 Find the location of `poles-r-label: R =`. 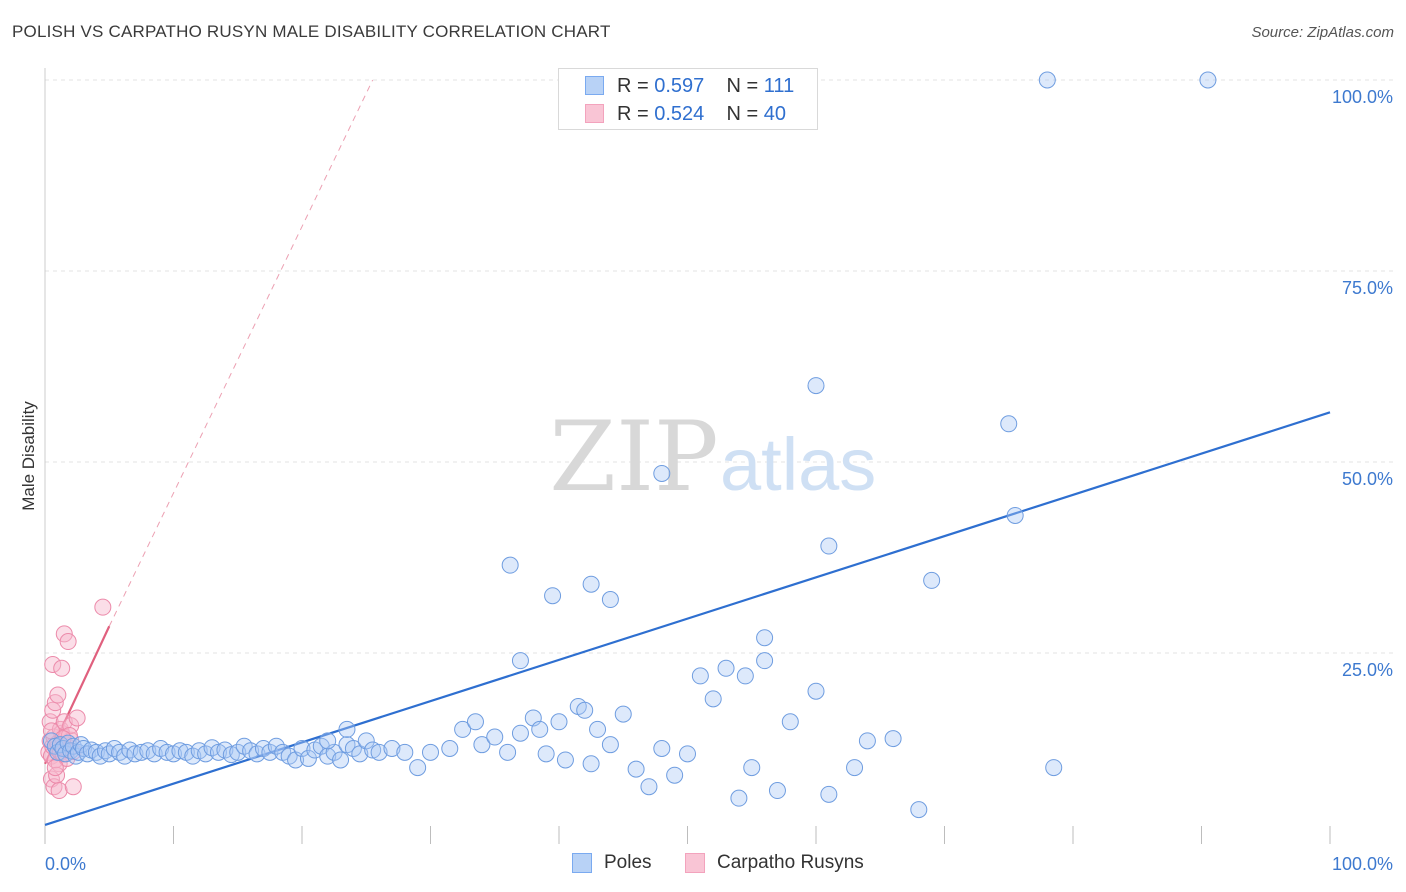

poles-r-label: R = is located at coordinates (633, 86).